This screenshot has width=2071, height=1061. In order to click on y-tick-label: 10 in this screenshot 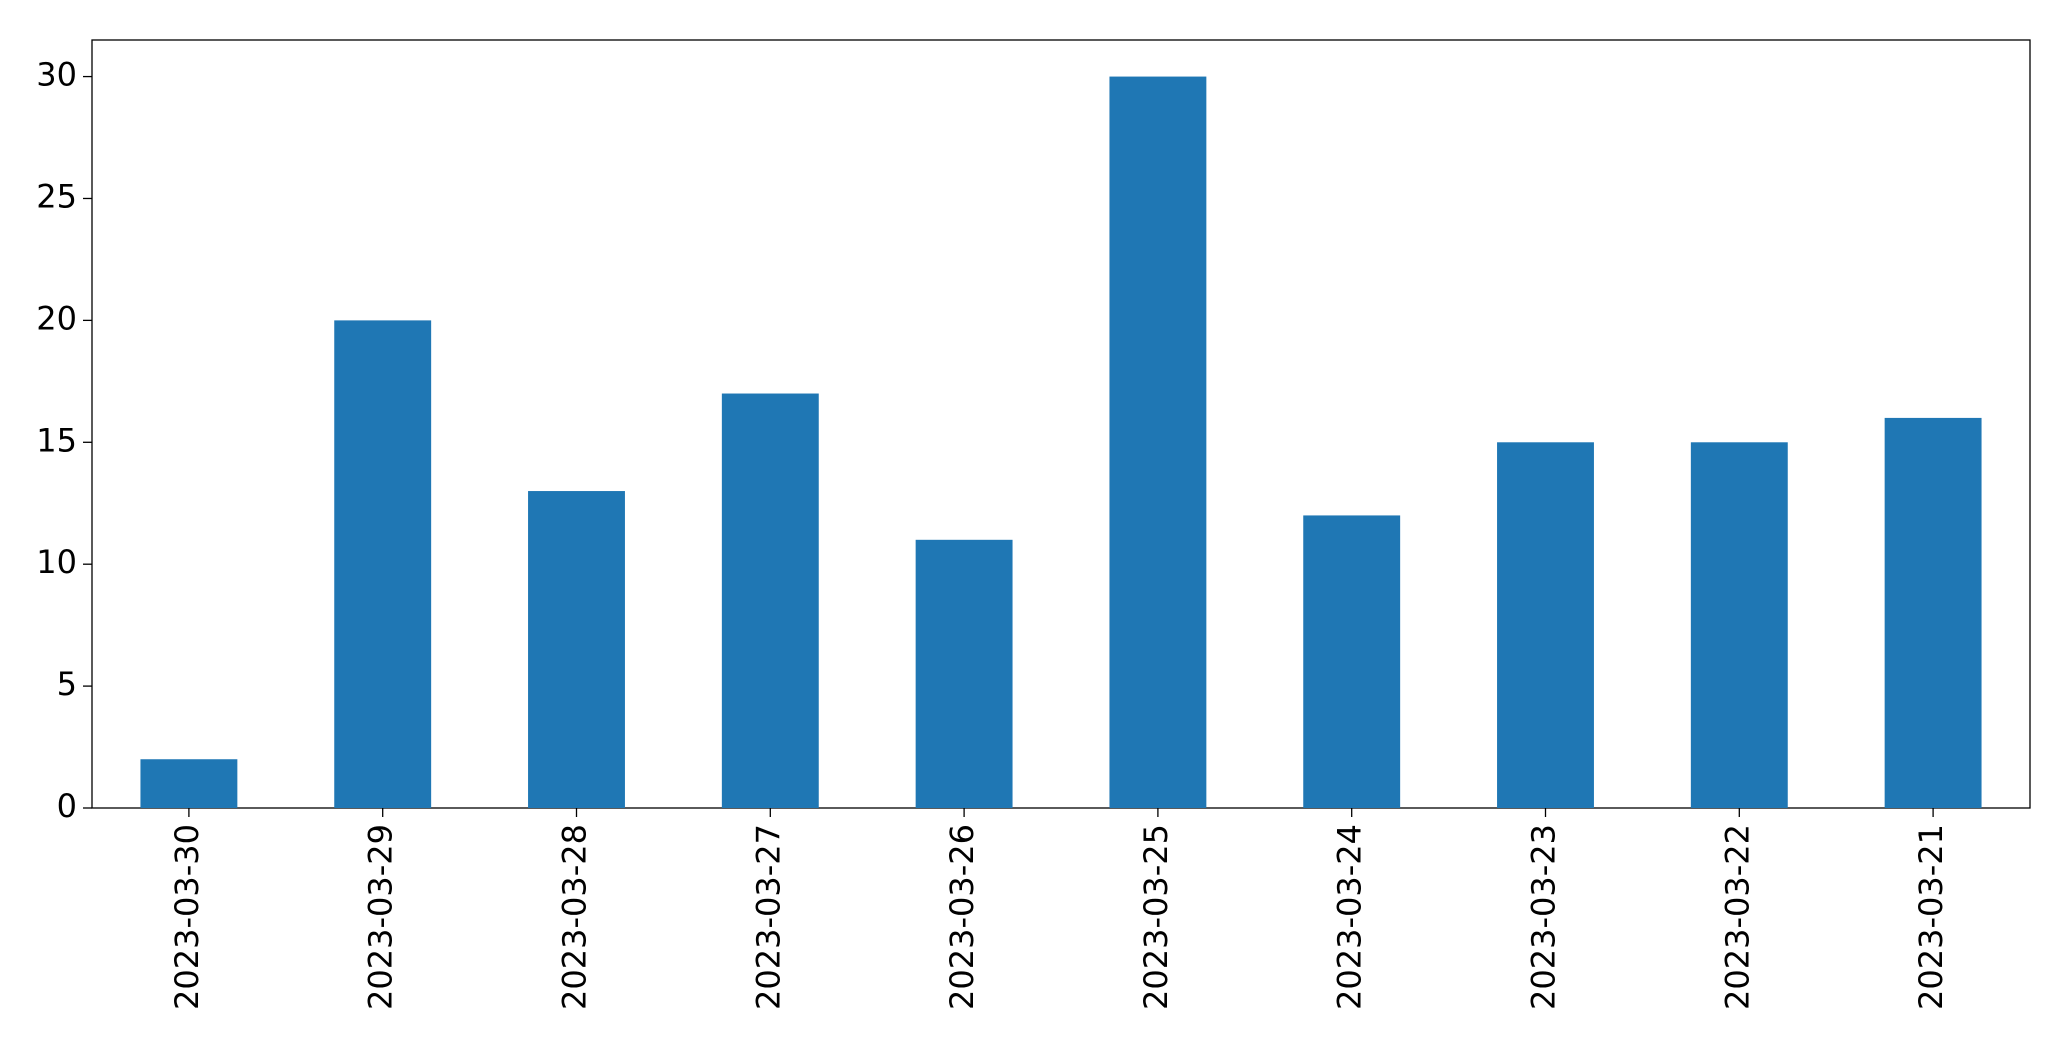, I will do `click(56, 562)`.